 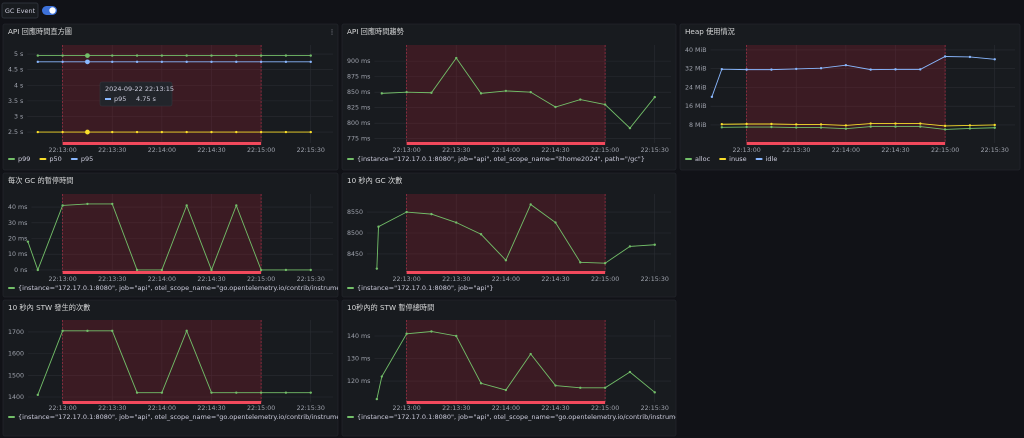 I want to click on y-tick-label: 120 ms, so click(x=358, y=381).